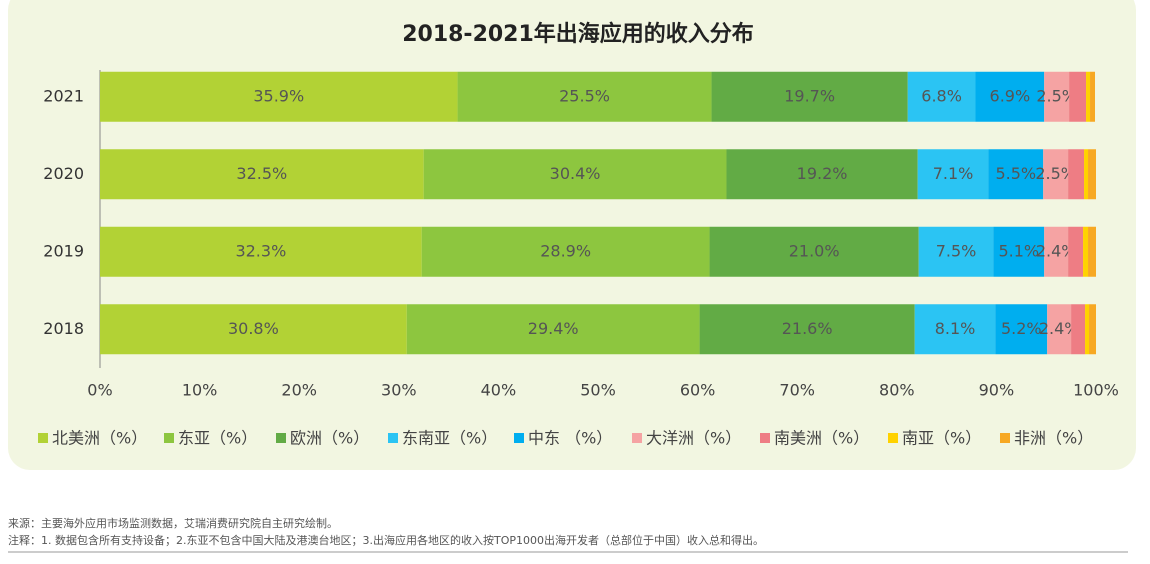  I want to click on legend-label: 欧洲（%）, so click(329, 438).